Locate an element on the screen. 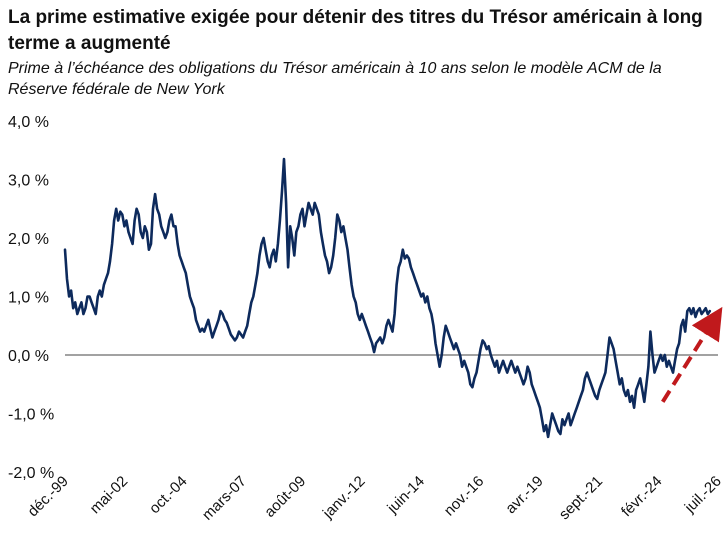 Image resolution: width=728 pixels, height=548 pixels. y-tick-label: 2,0 % is located at coordinates (28, 239).